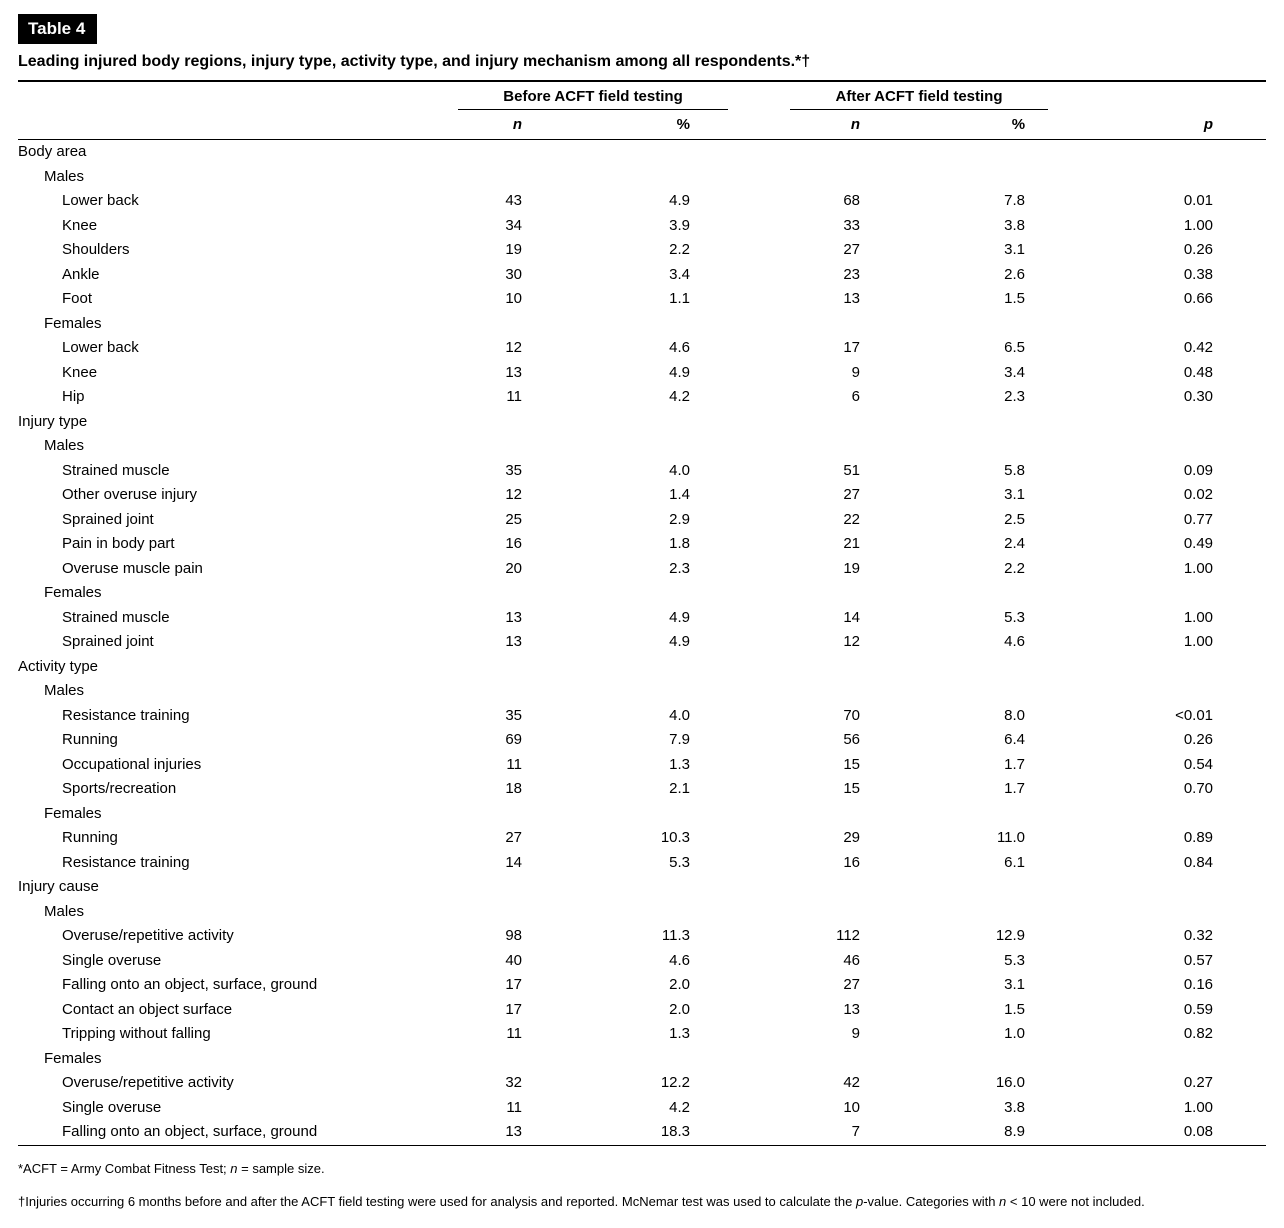 This screenshot has height=1228, width=1284. I want to click on footnote-text-segment: n, so click(234, 1168).